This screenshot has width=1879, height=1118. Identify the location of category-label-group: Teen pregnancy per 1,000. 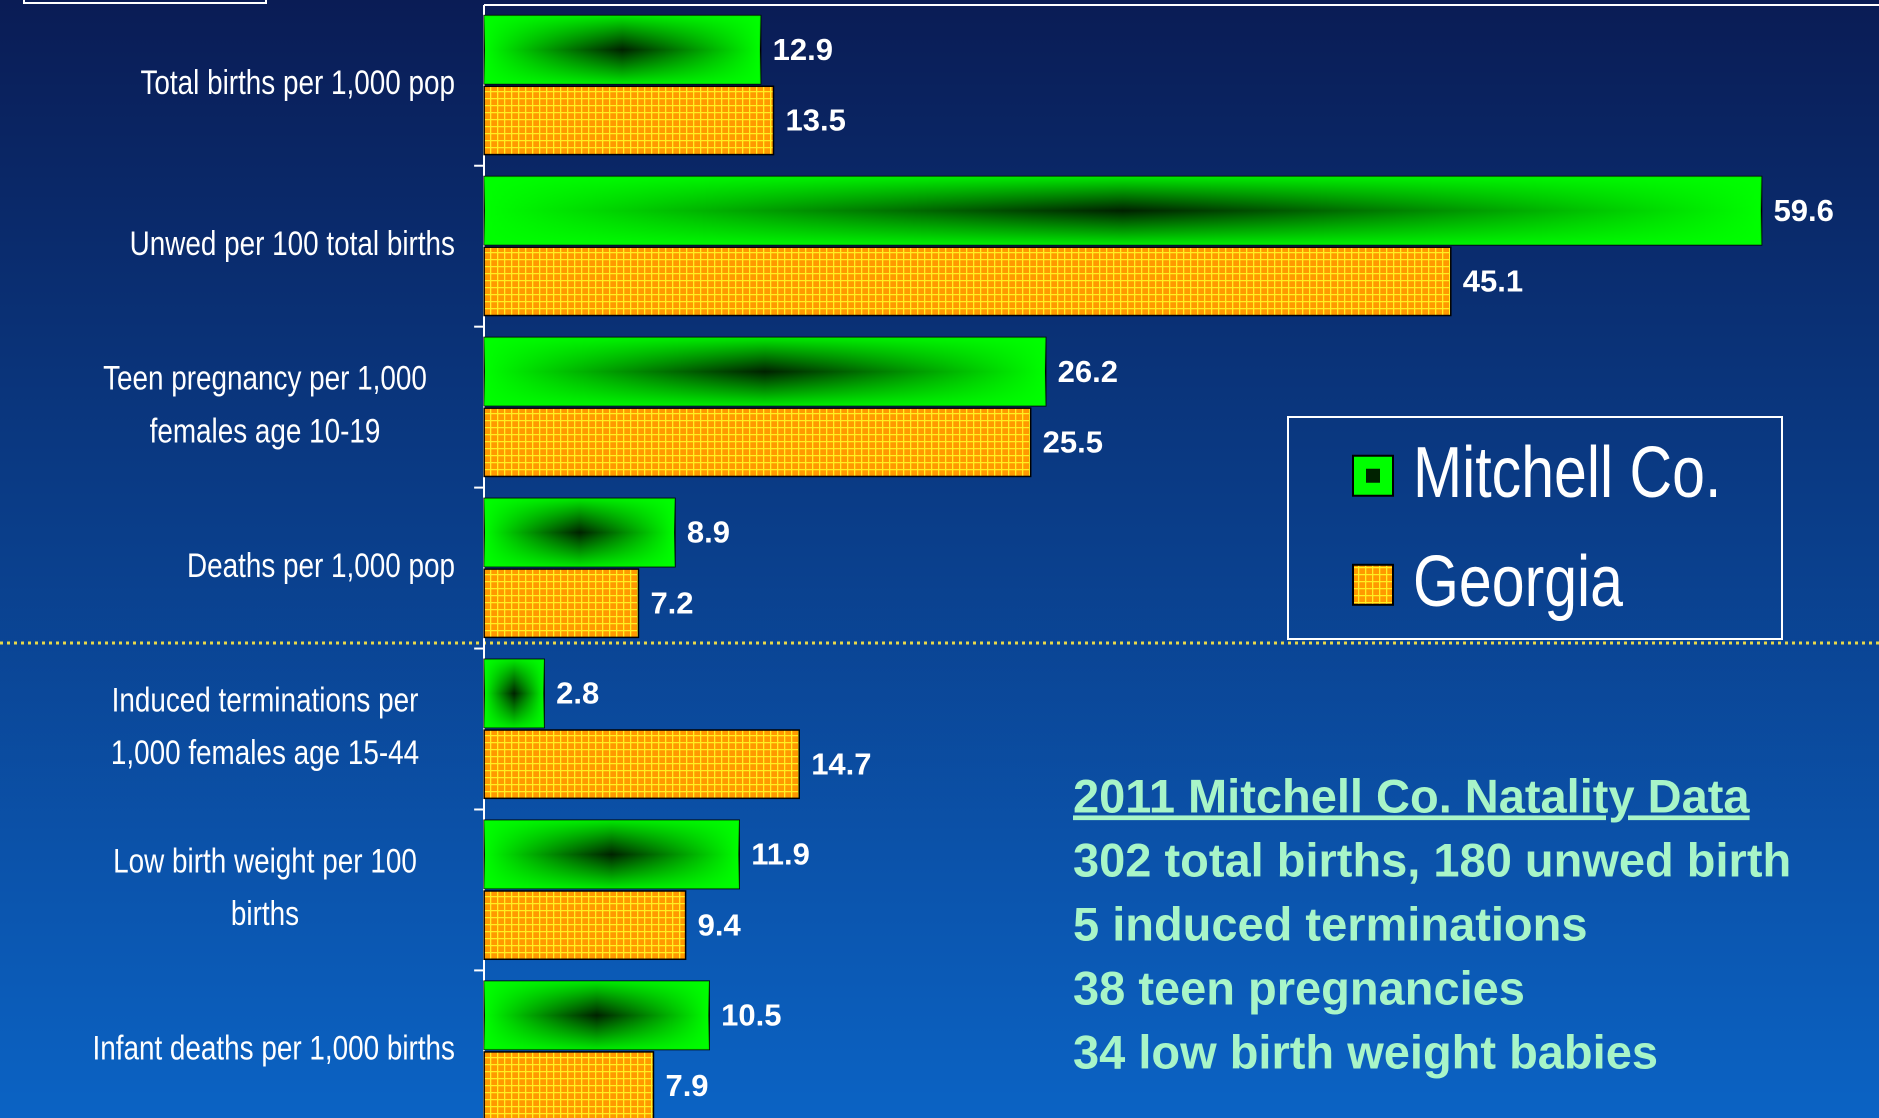
(265, 378).